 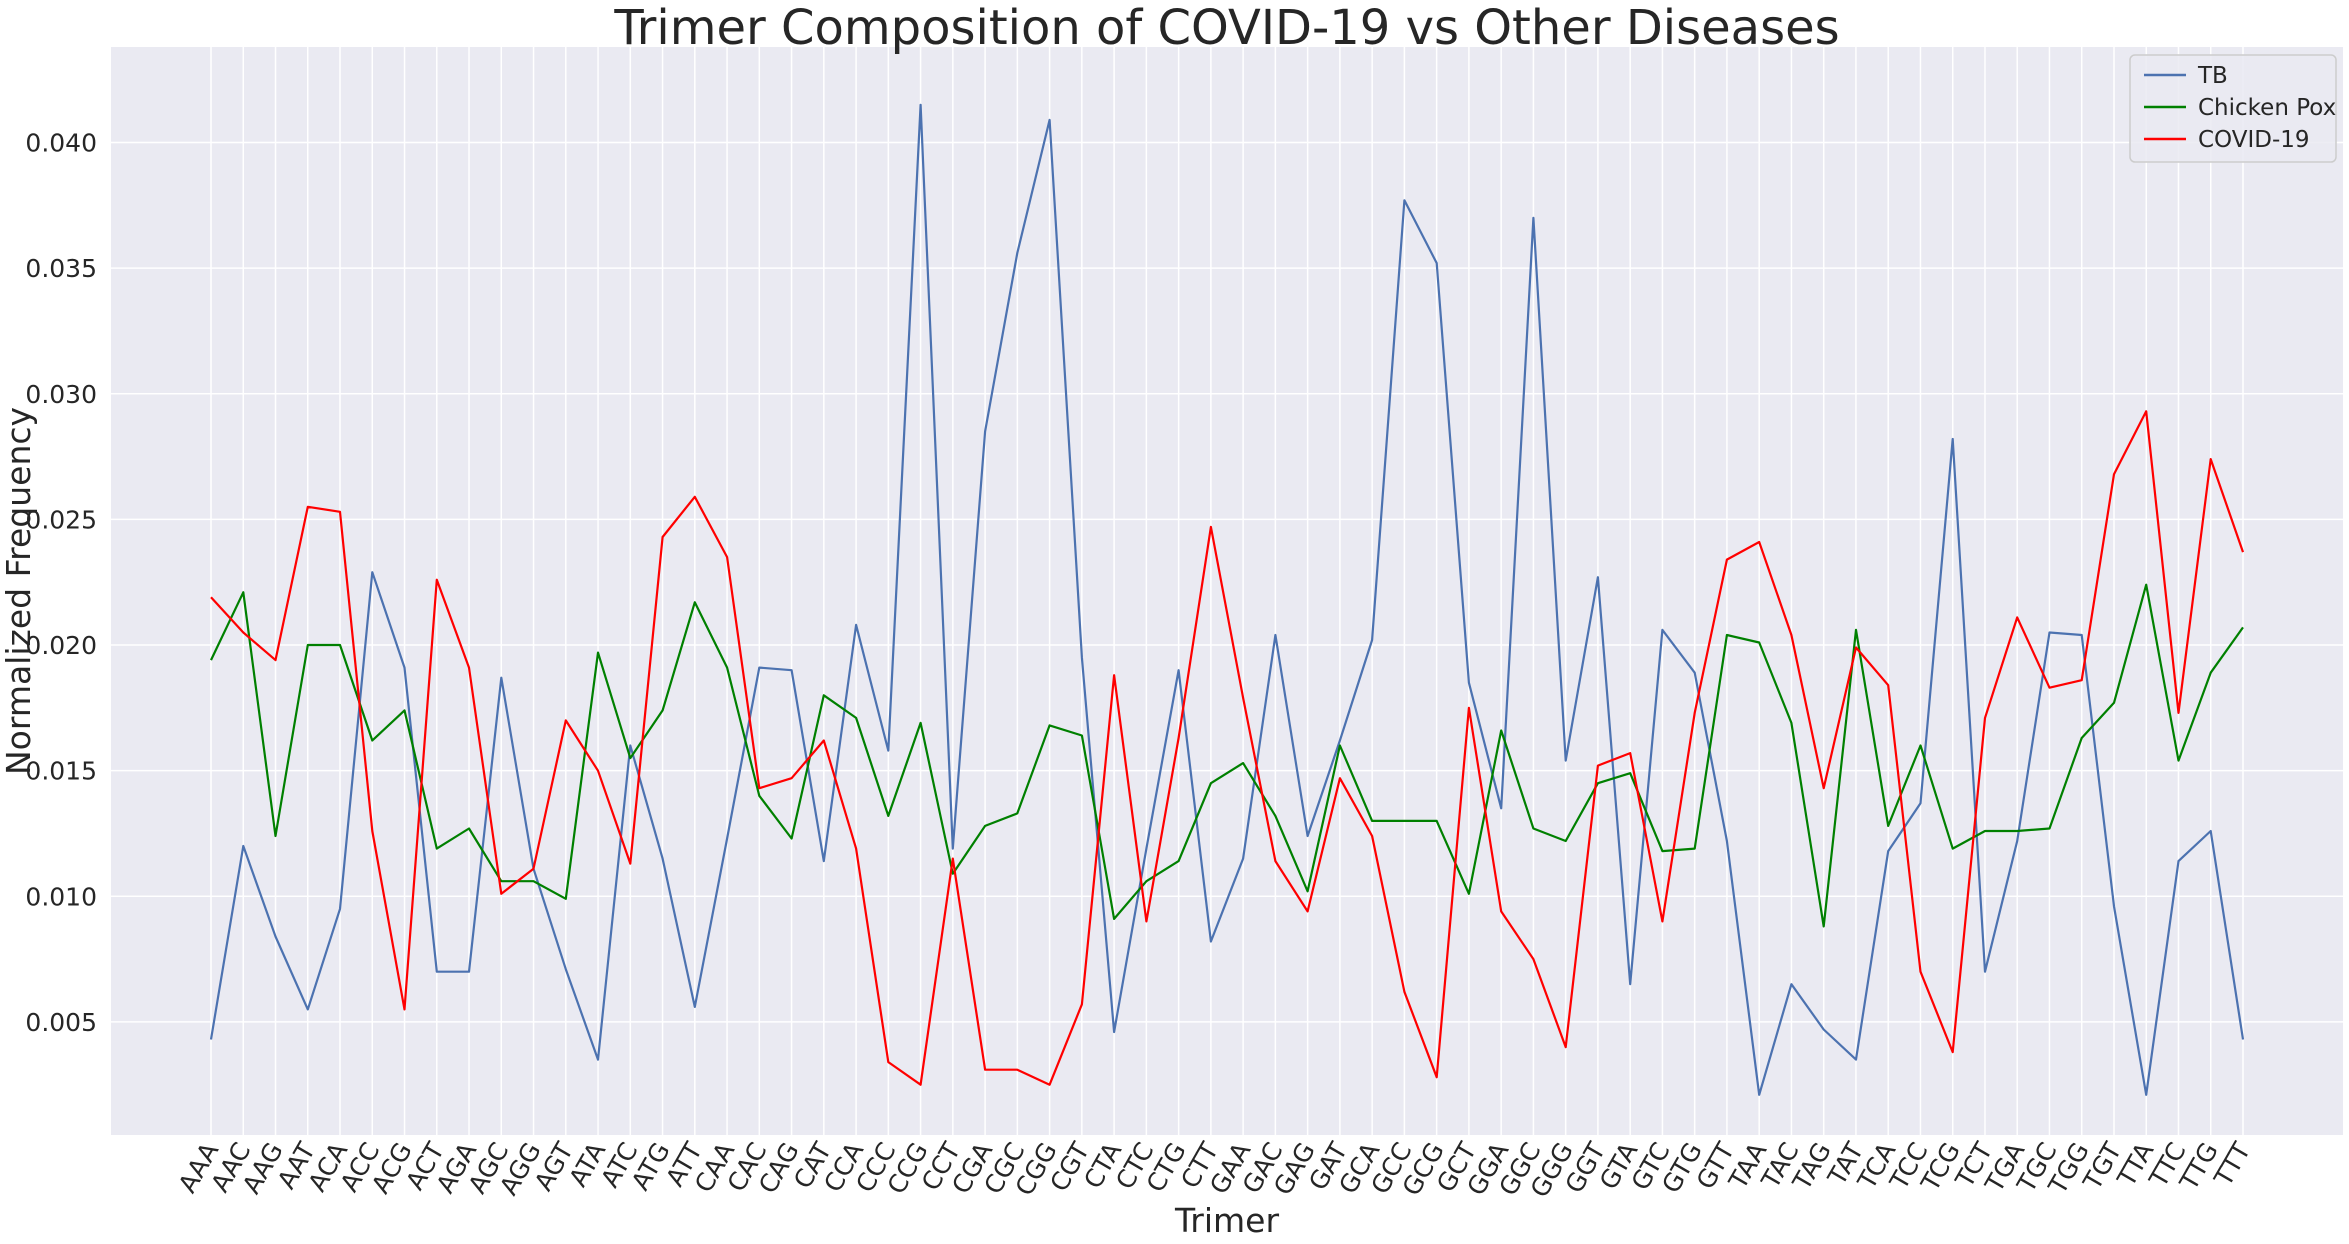 I want to click on legend-label: TB, so click(x=2212, y=76).